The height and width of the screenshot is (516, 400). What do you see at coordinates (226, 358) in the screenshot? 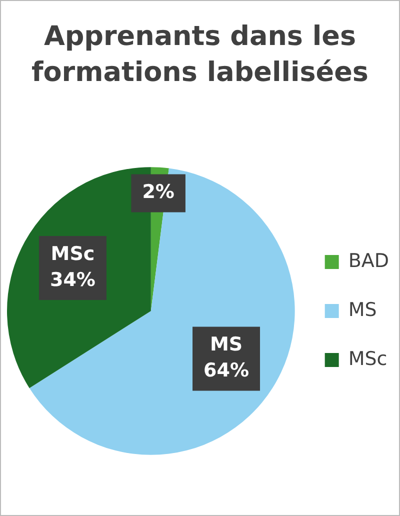
I see `data-label: MS 64%` at bounding box center [226, 358].